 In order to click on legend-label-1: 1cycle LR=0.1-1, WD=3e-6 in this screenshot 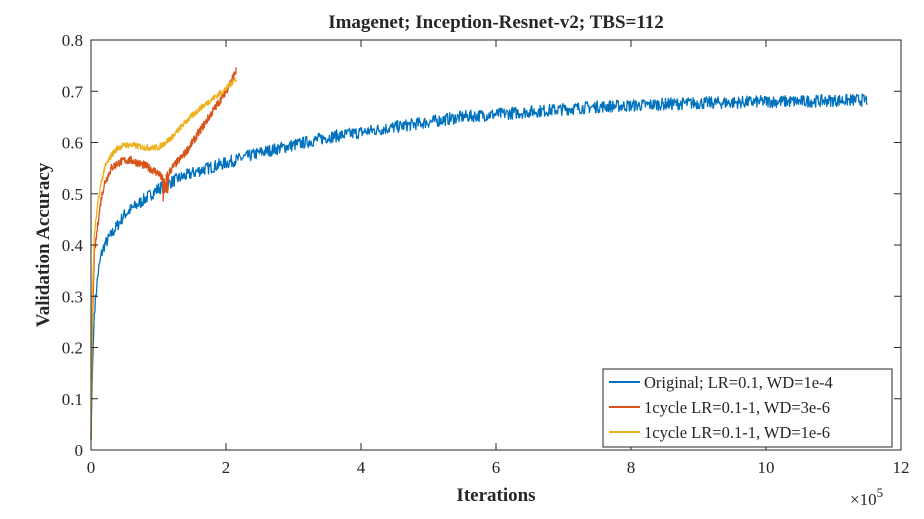, I will do `click(737, 407)`.